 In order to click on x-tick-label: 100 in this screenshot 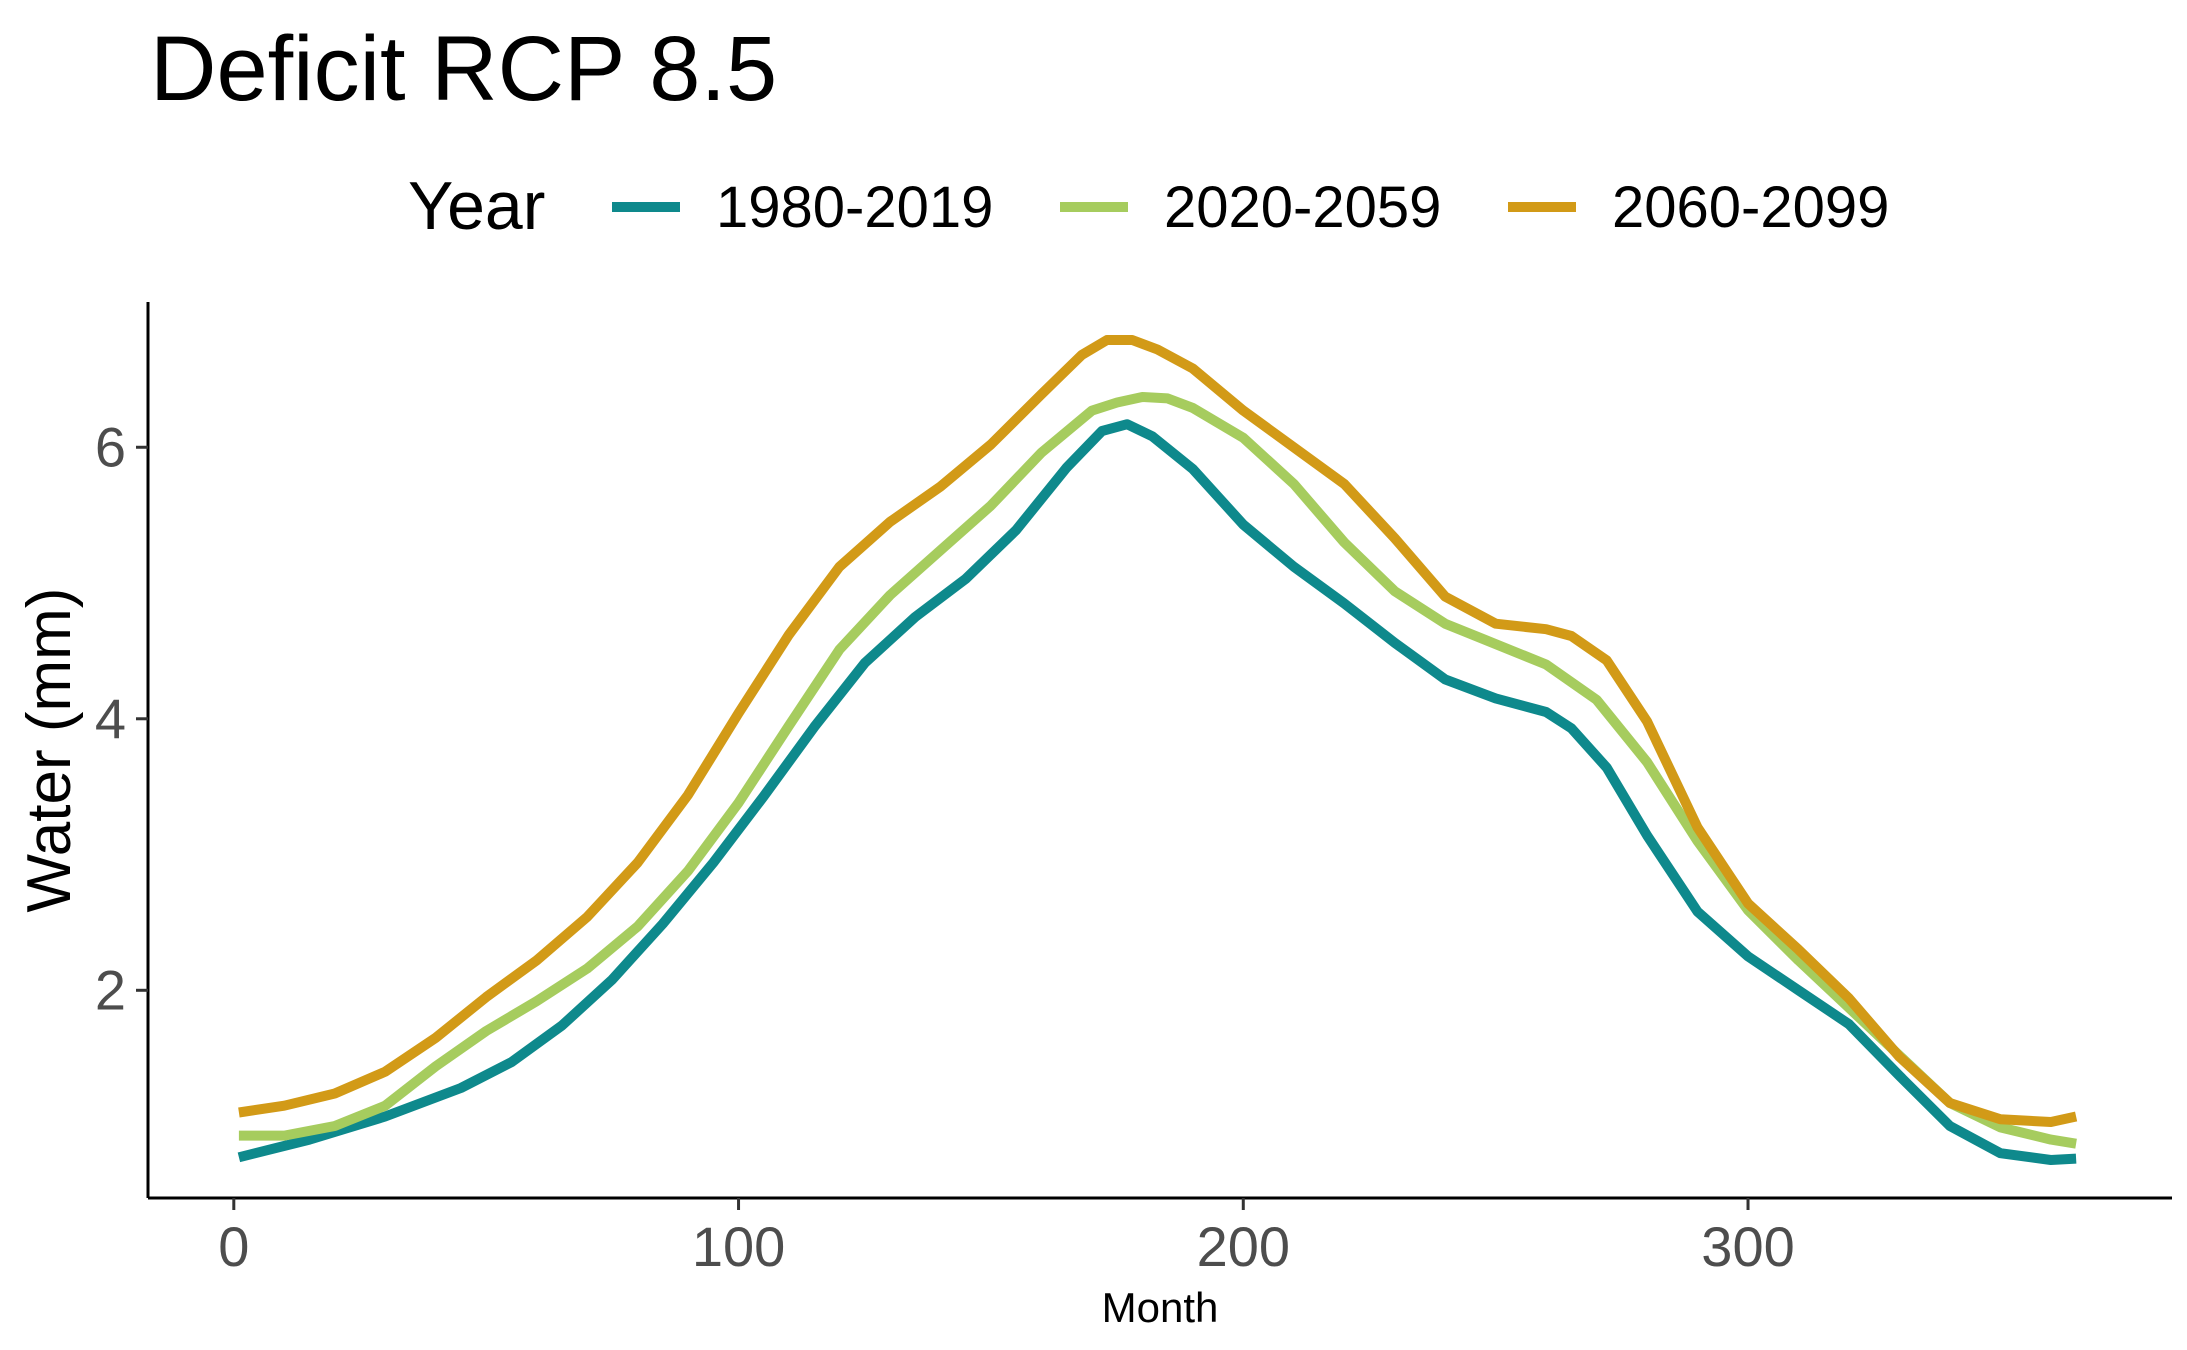, I will do `click(738, 1246)`.